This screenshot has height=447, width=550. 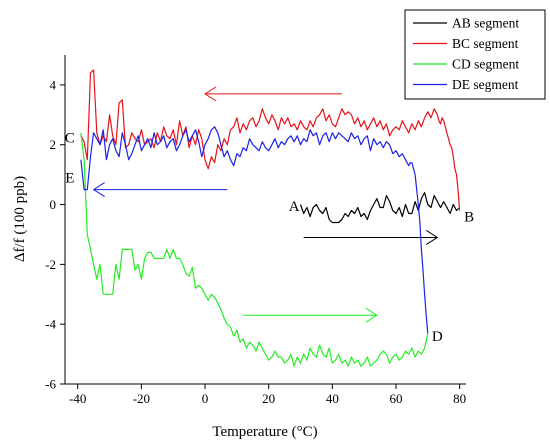 What do you see at coordinates (485, 64) in the screenshot?
I see `legend-label-3: CD segment` at bounding box center [485, 64].